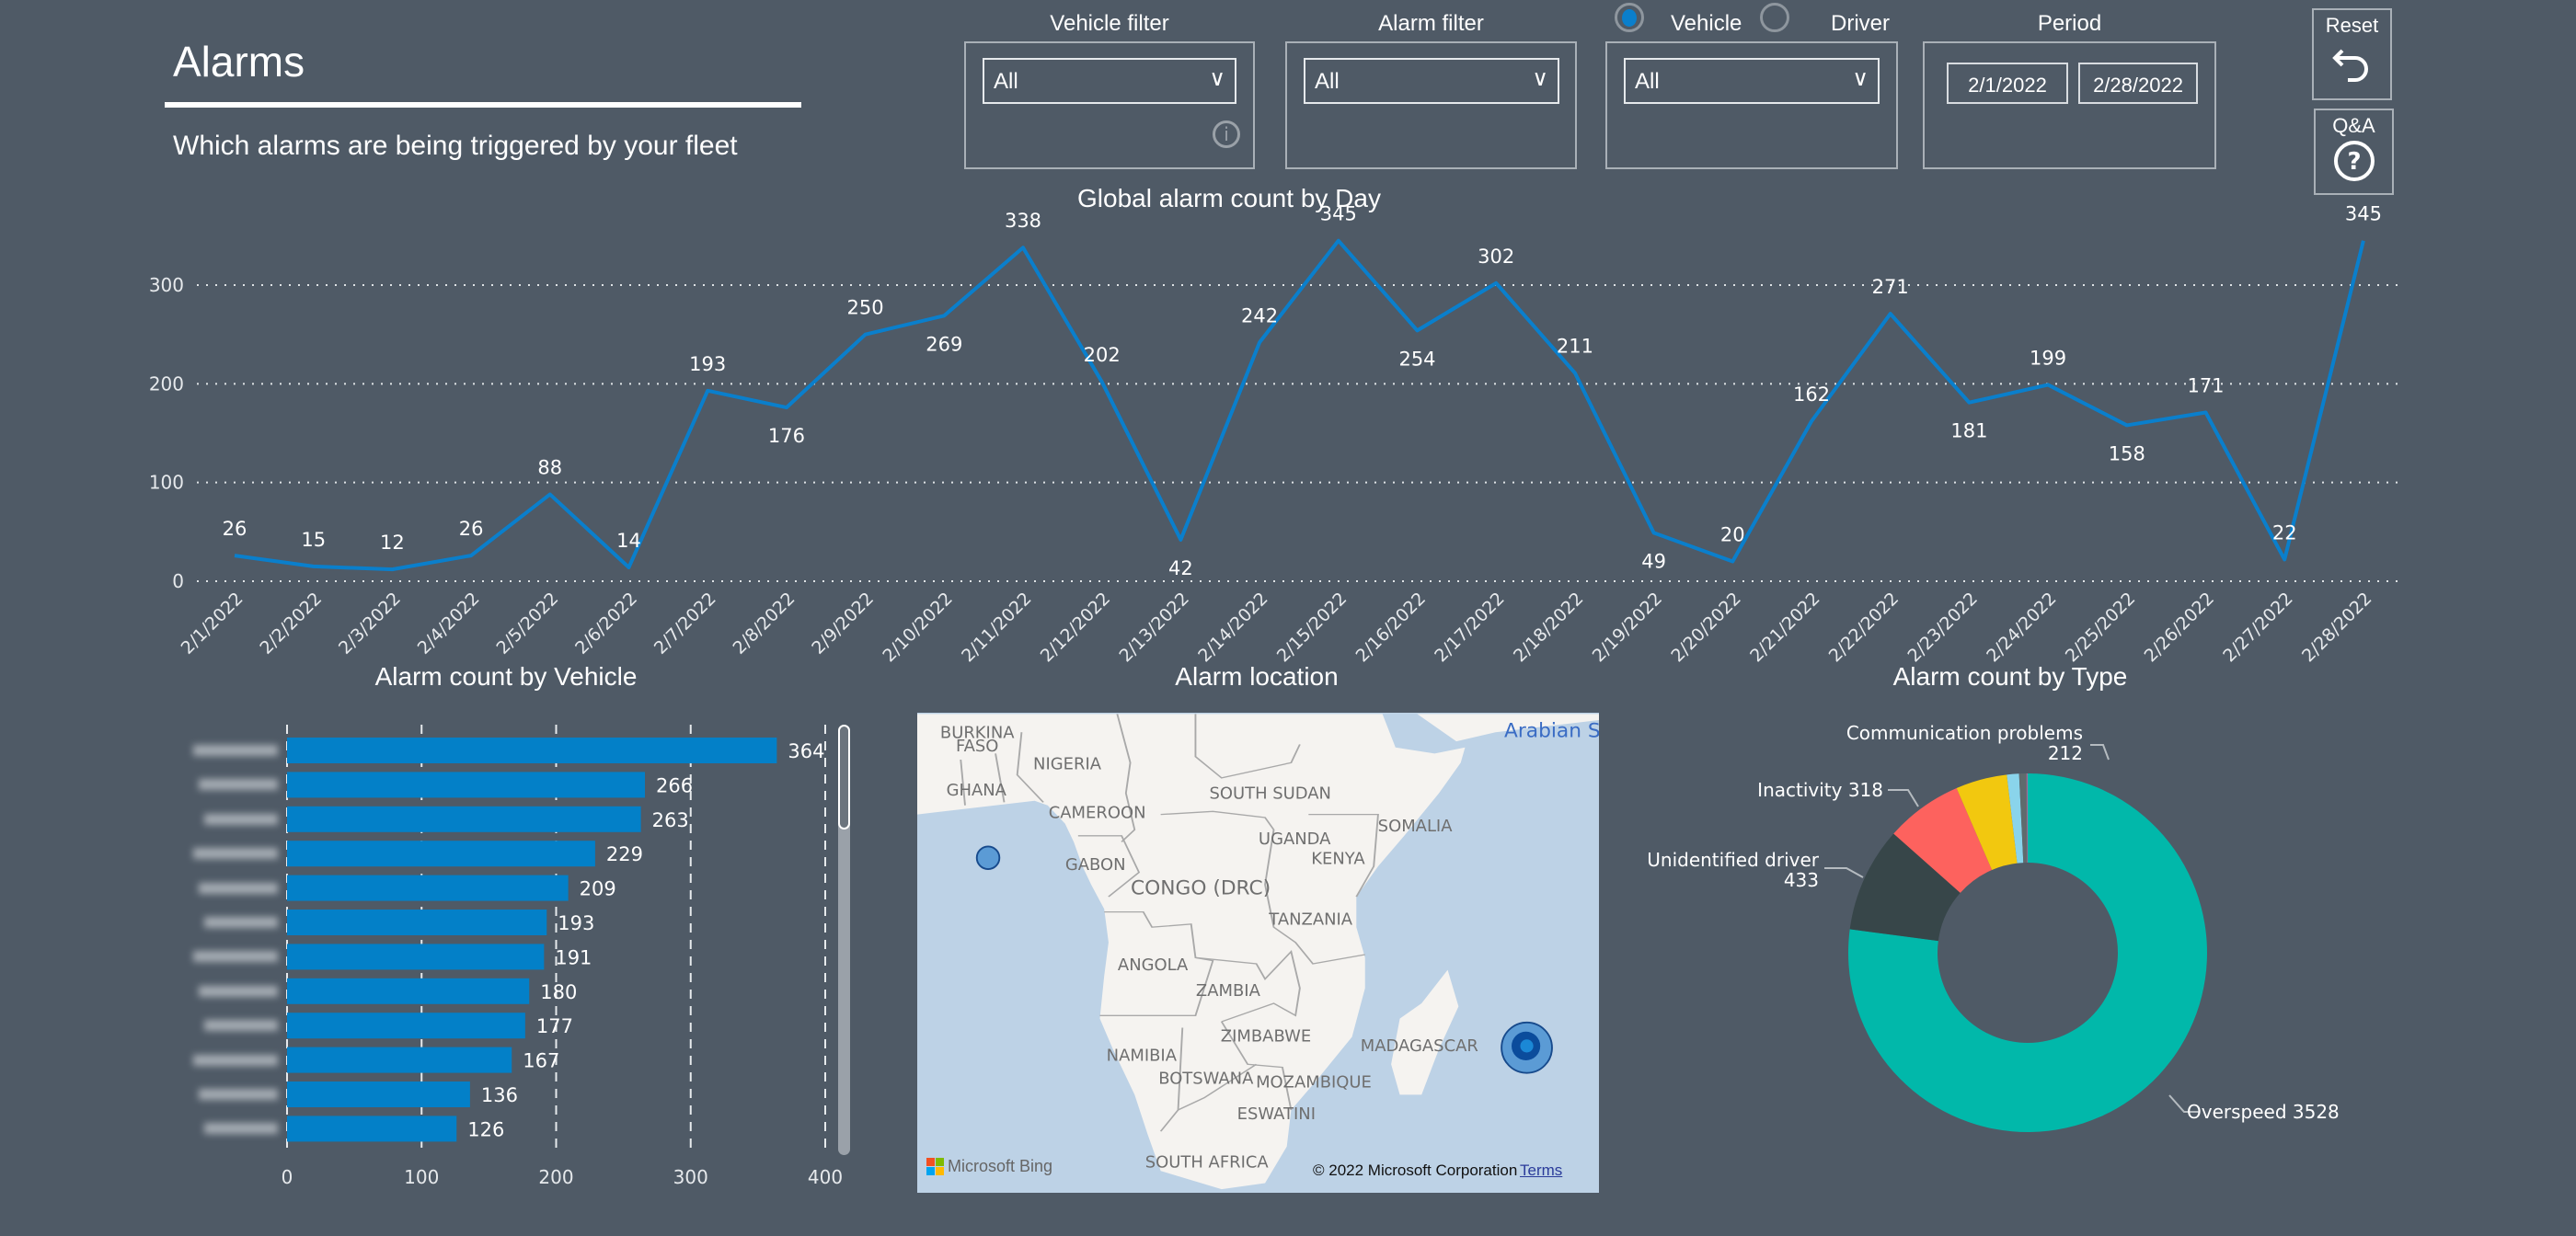  What do you see at coordinates (1706, 23) in the screenshot?
I see `radio-vehicle-label: Vehicle` at bounding box center [1706, 23].